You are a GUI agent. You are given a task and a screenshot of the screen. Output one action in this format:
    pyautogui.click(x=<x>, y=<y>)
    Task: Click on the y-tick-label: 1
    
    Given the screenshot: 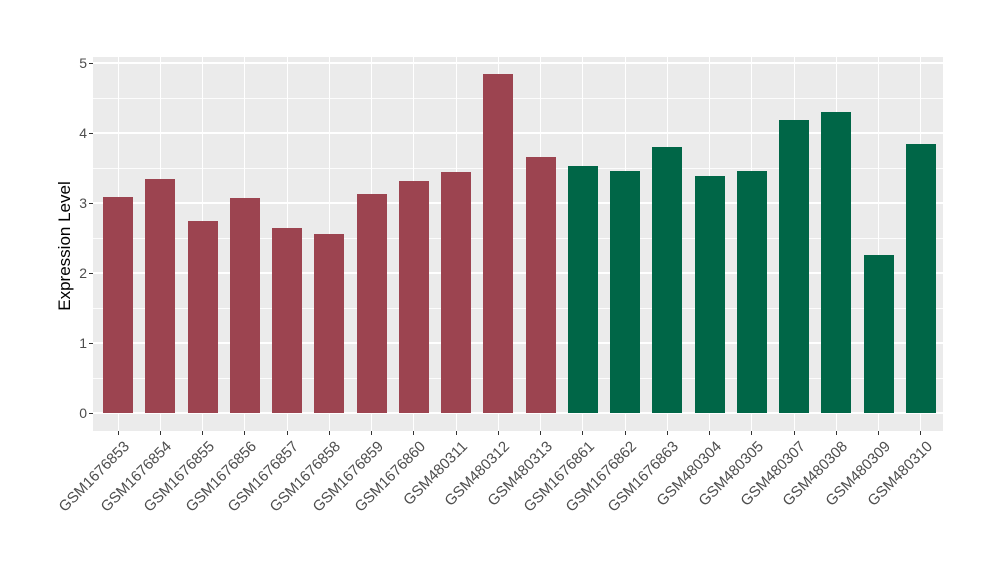 What is the action you would take?
    pyautogui.click(x=83, y=343)
    